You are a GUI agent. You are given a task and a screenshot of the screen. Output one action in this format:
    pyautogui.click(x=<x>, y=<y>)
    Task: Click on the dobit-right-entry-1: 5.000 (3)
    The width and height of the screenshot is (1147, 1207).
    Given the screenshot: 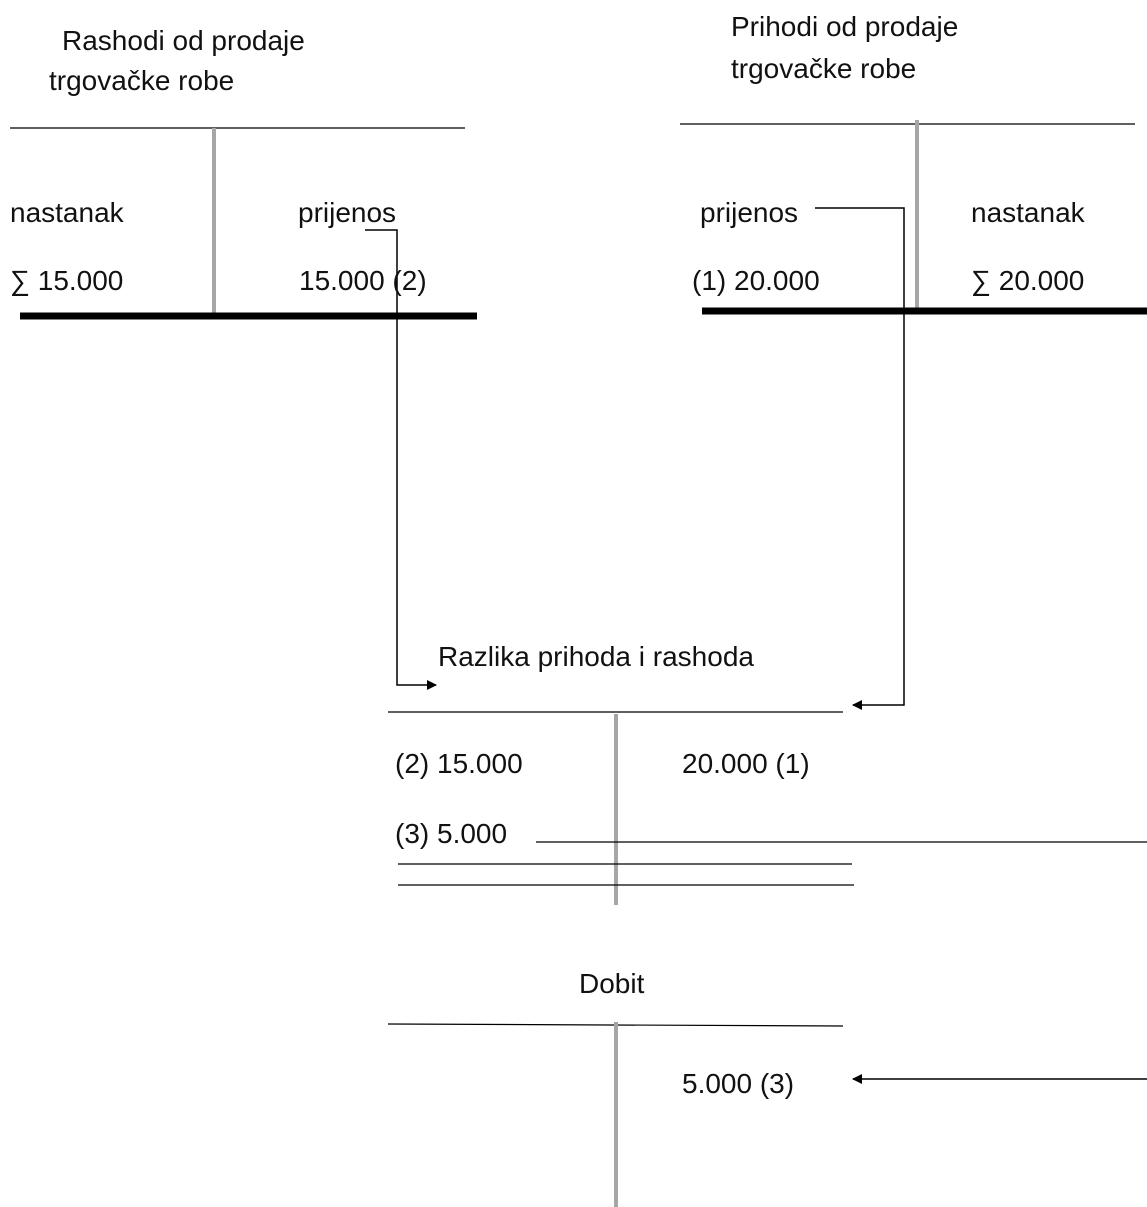 What is the action you would take?
    pyautogui.click(x=738, y=1083)
    